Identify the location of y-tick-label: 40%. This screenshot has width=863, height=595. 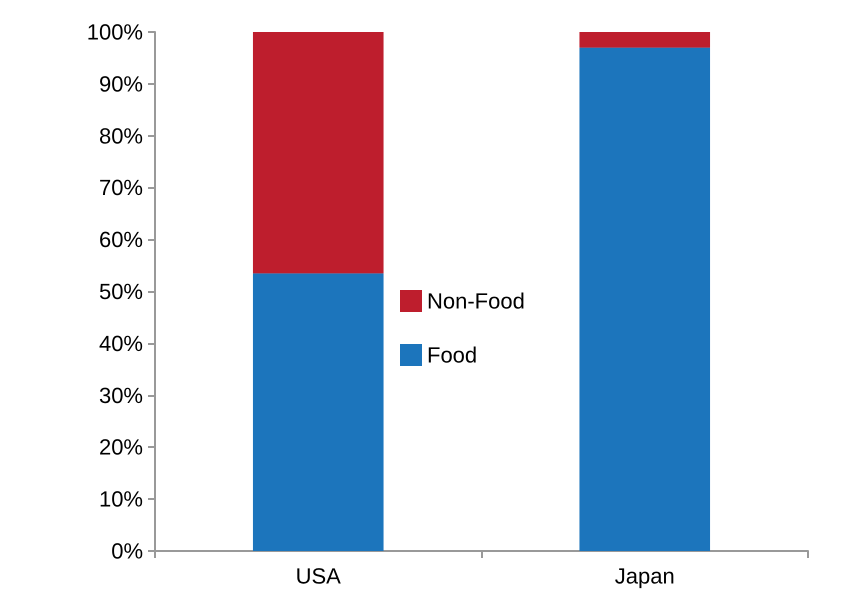
(120, 343).